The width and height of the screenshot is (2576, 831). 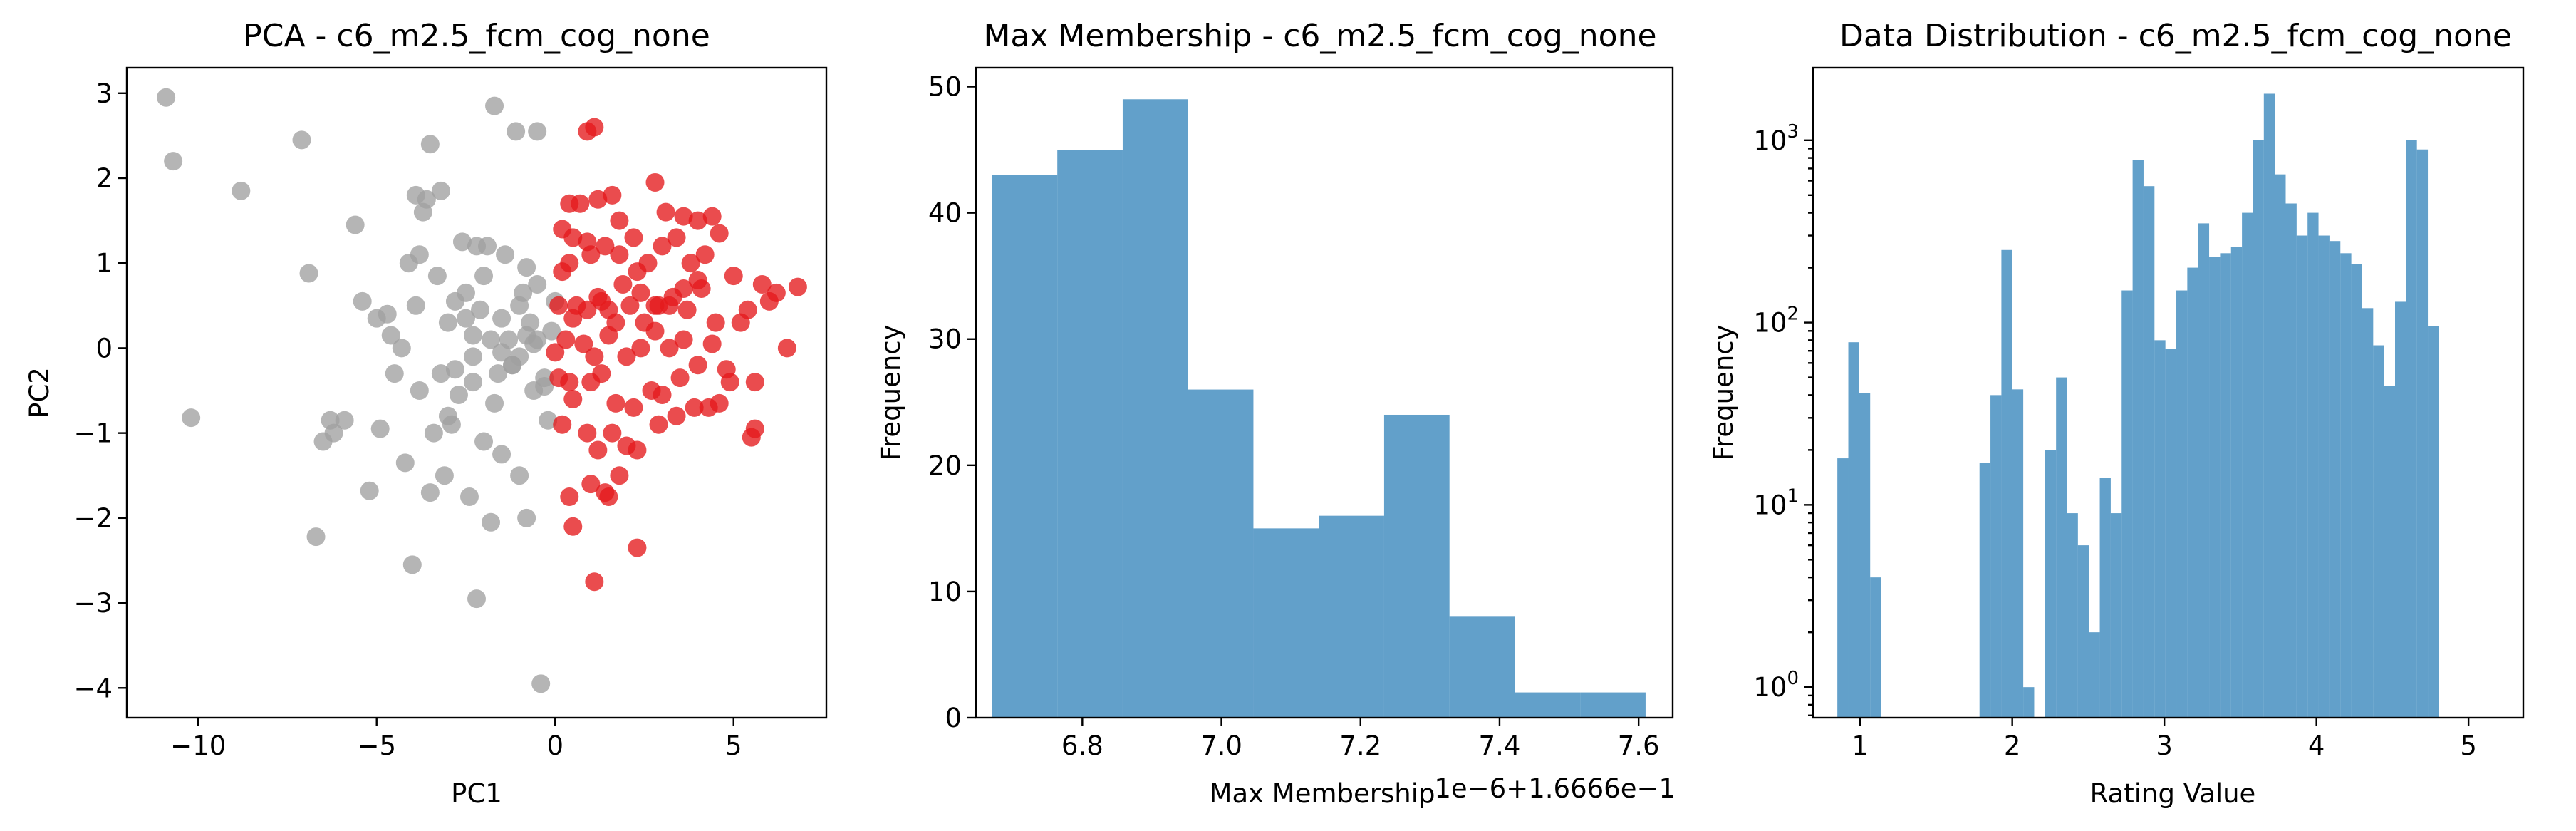 What do you see at coordinates (2316, 746) in the screenshot?
I see `distribution-x-tick-label: 4` at bounding box center [2316, 746].